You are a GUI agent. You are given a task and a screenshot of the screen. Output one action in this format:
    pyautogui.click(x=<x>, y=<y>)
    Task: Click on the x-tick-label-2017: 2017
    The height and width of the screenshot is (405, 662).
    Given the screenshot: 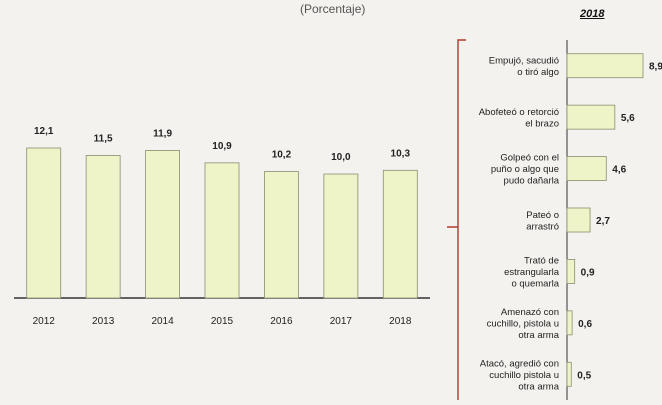 What is the action you would take?
    pyautogui.click(x=341, y=321)
    